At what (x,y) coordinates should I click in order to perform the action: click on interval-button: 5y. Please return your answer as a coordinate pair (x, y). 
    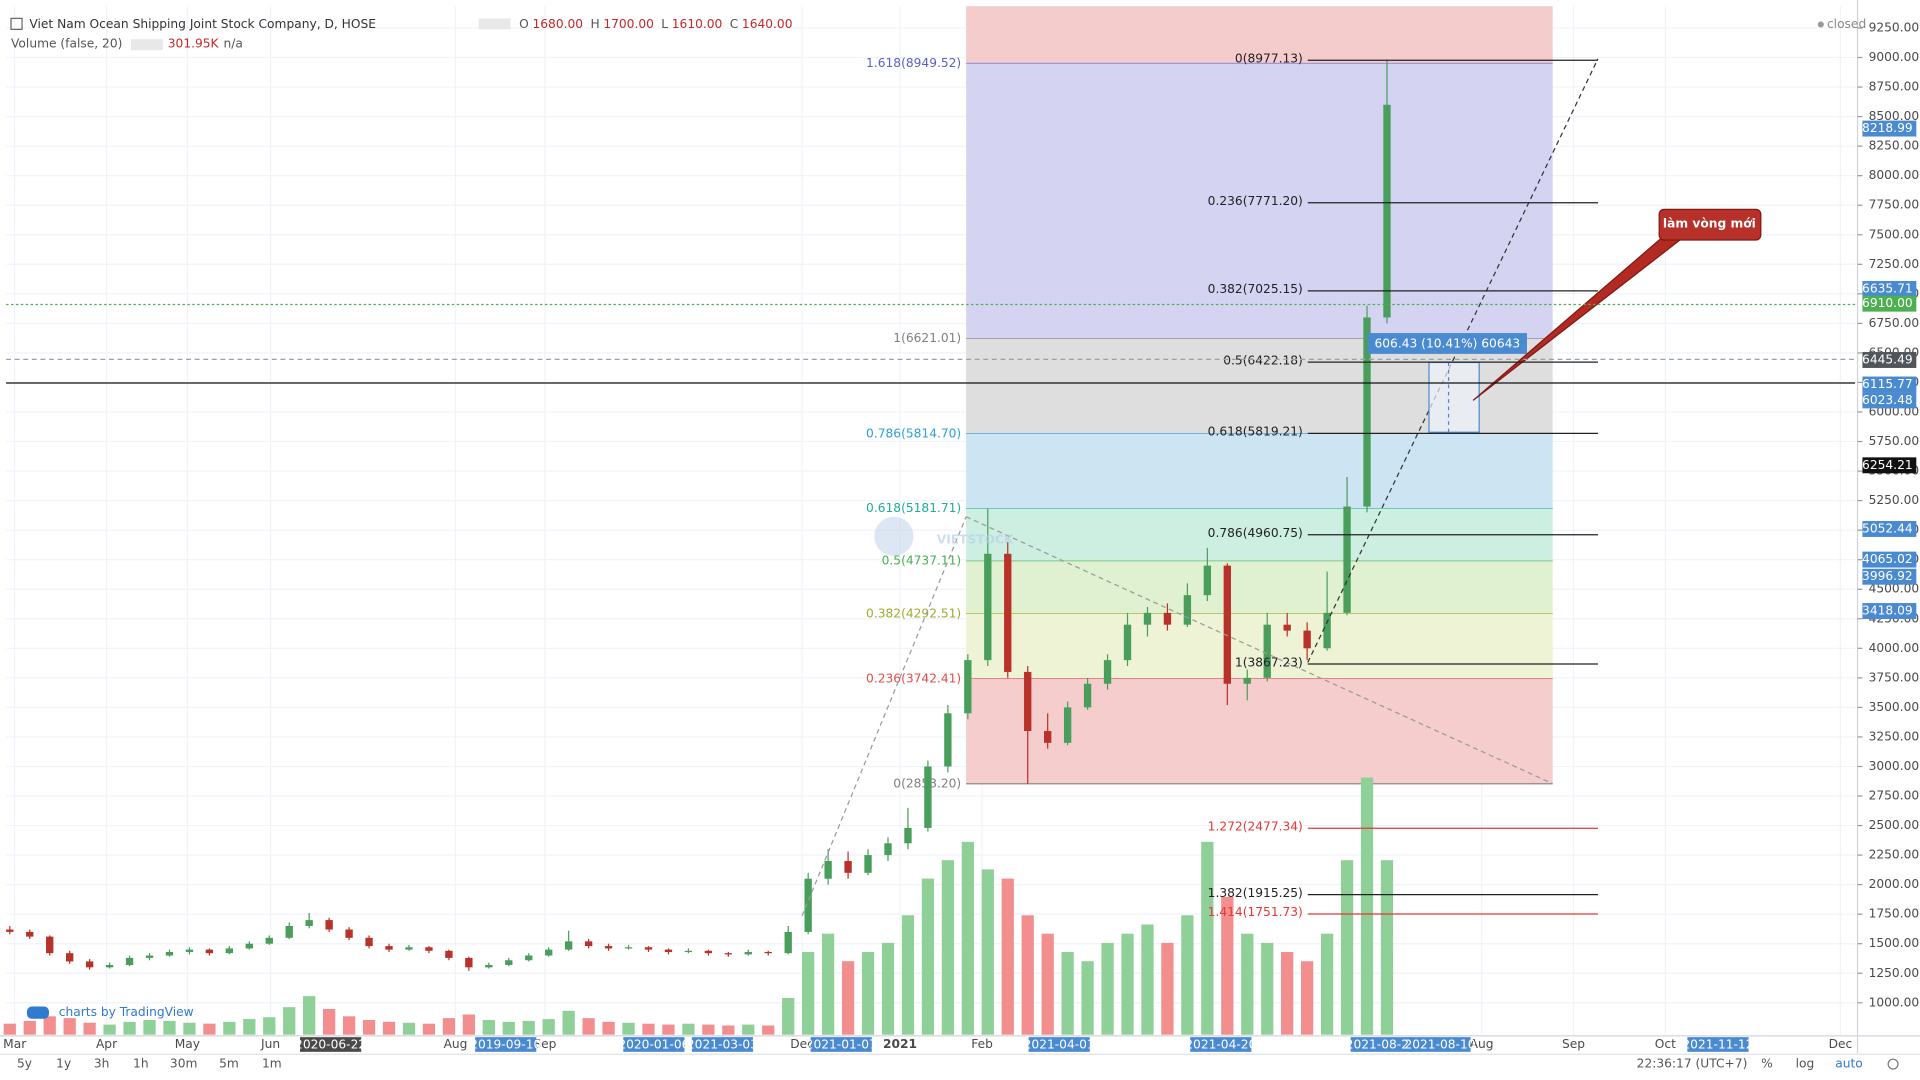
    Looking at the image, I should click on (24, 1064).